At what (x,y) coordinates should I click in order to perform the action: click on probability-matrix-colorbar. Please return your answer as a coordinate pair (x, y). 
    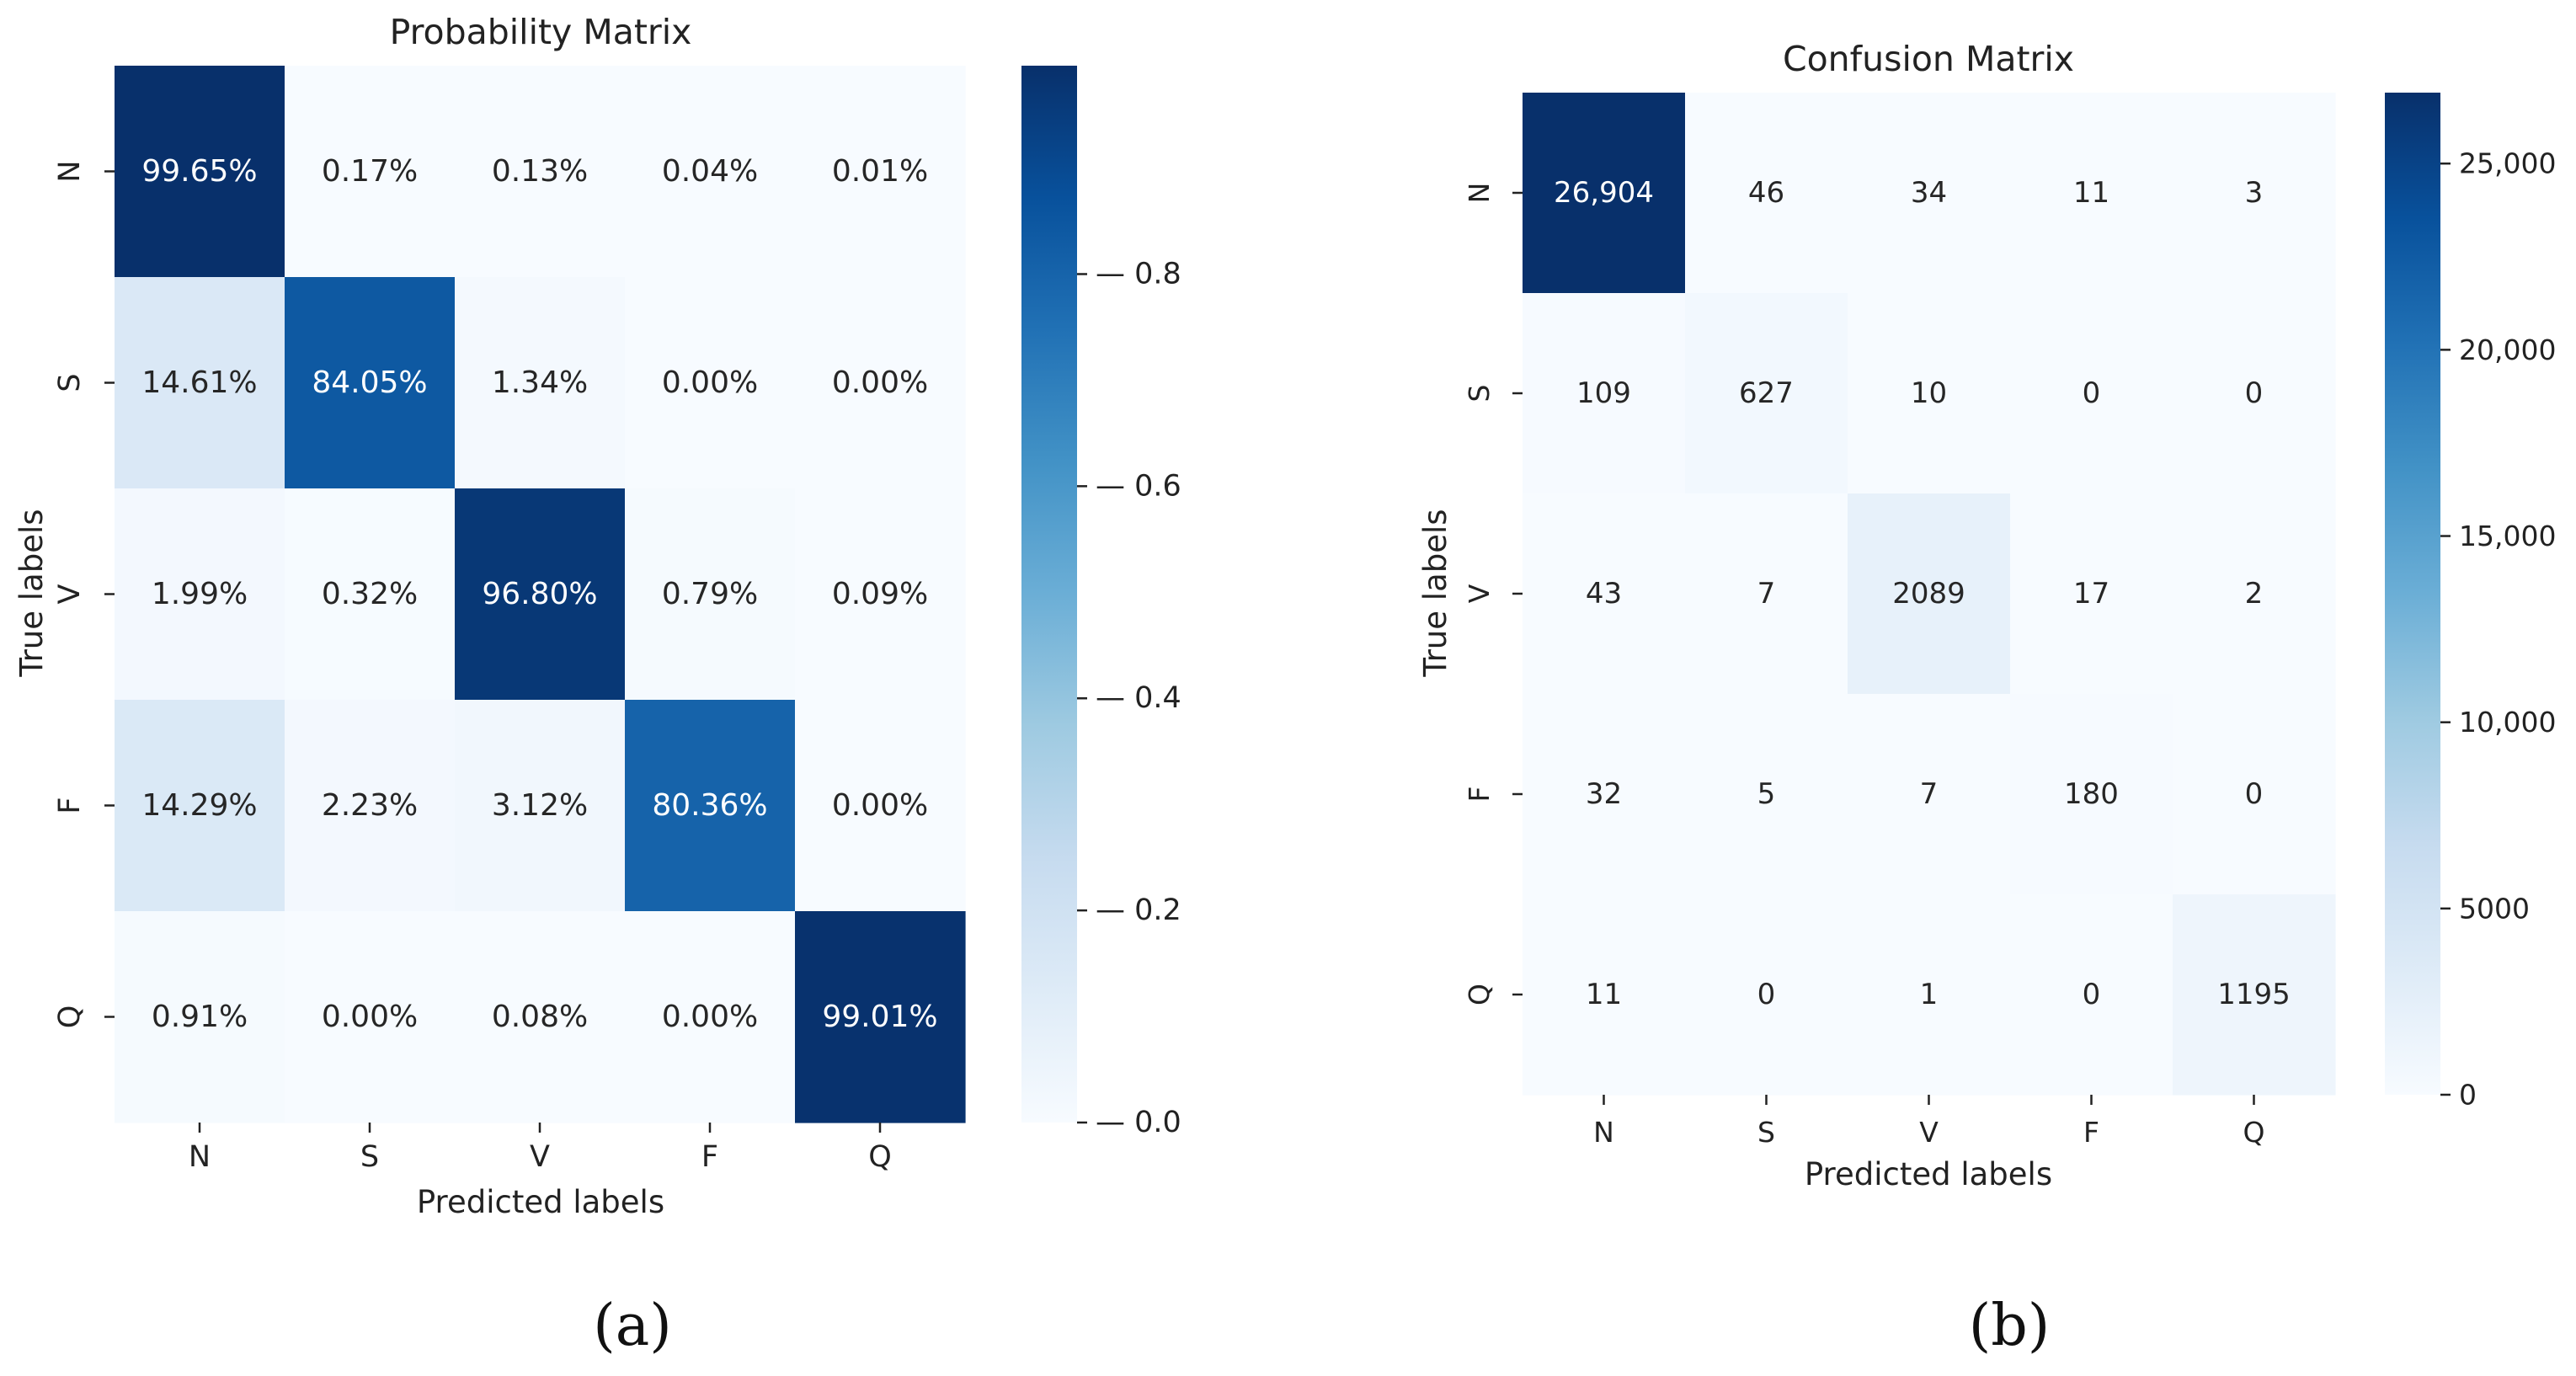
    Looking at the image, I should click on (1049, 594).